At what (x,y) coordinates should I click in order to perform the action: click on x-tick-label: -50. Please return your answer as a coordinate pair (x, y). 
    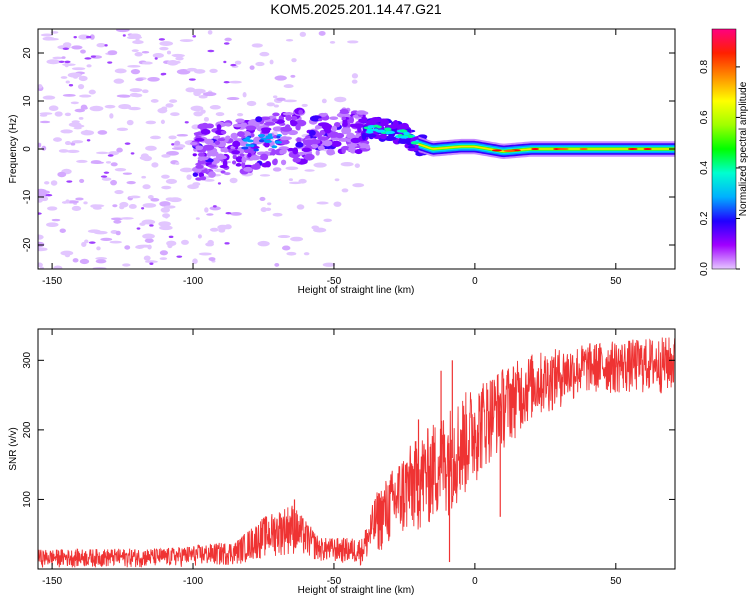
    Looking at the image, I should click on (334, 281).